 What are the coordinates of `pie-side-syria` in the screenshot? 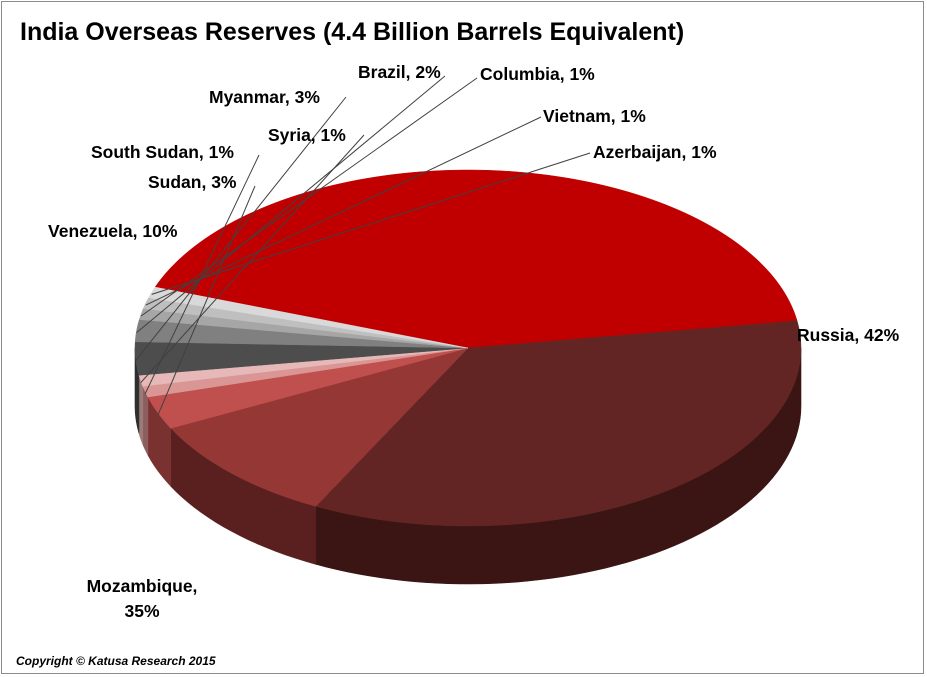 It's located at (141, 410).